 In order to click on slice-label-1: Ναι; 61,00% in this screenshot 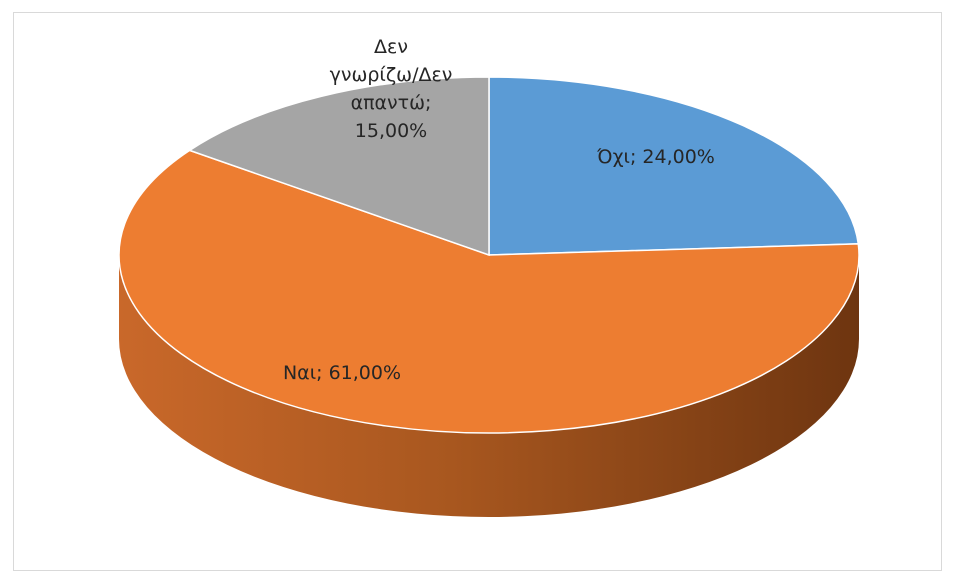, I will do `click(342, 373)`.